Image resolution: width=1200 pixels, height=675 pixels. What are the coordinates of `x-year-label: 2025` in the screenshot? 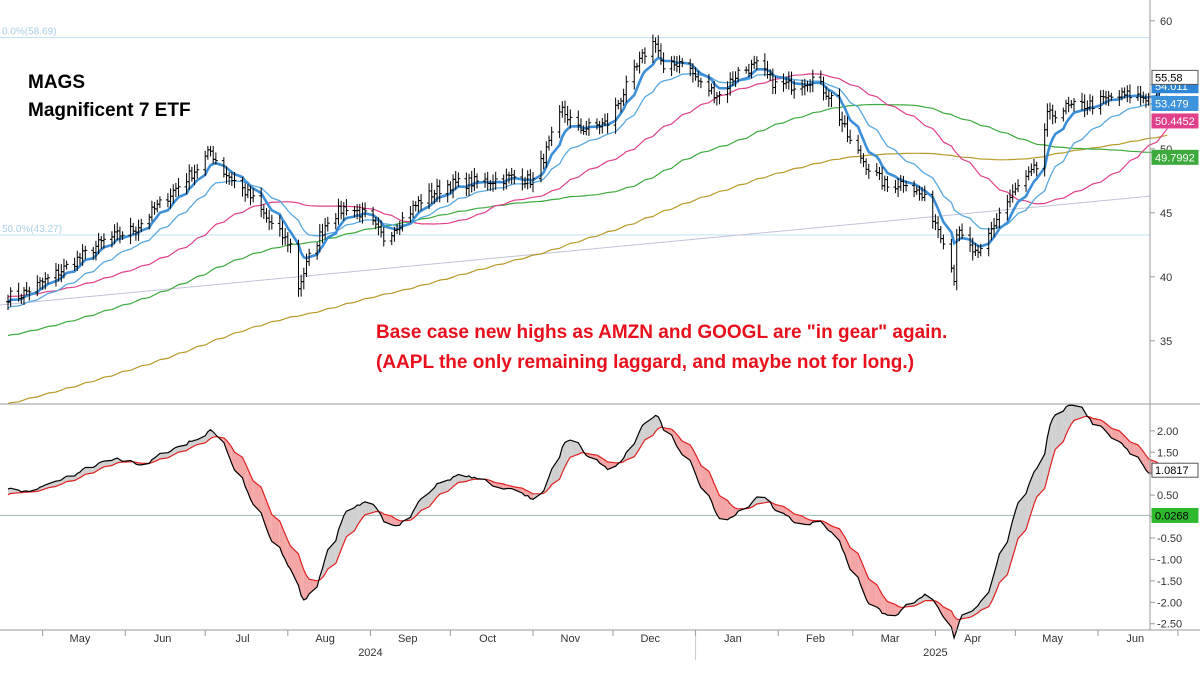 It's located at (935, 653).